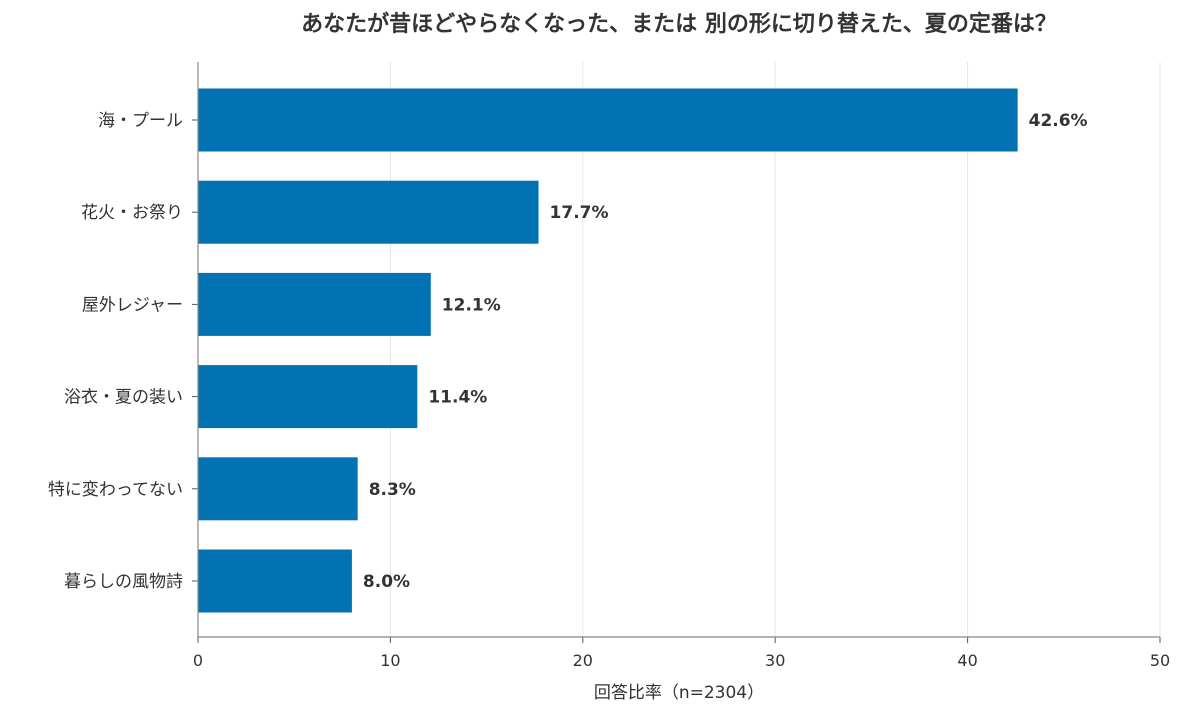 The height and width of the screenshot is (720, 1184). Describe the element at coordinates (123, 582) in the screenshot. I see `category-label-5: 暮らしの風物詩` at that location.